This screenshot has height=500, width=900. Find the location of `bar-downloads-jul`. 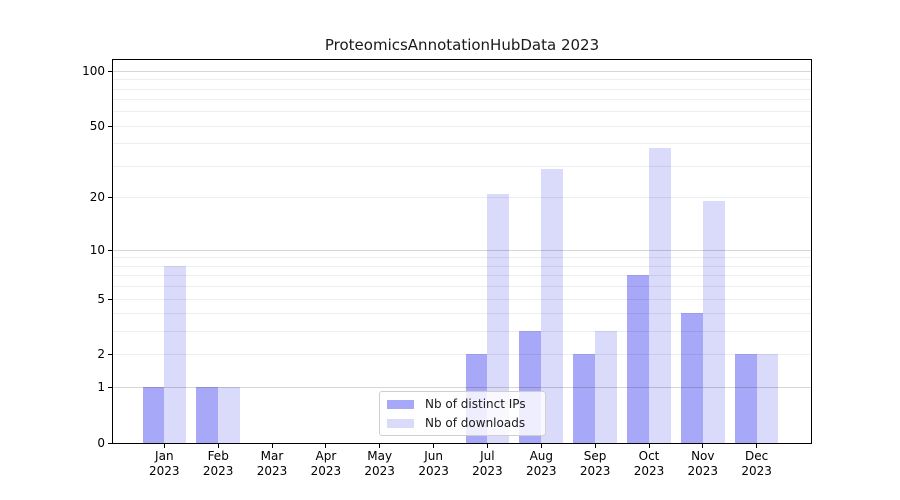

bar-downloads-jul is located at coordinates (498, 318).